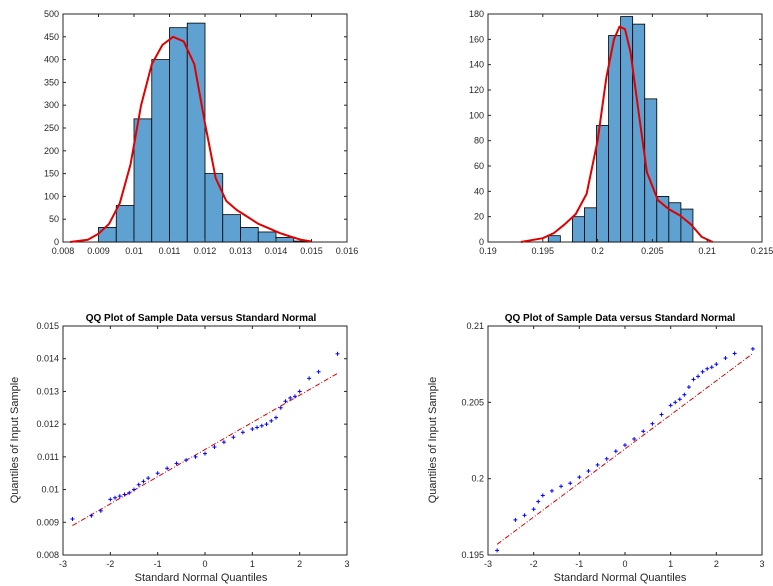  What do you see at coordinates (205, 251) in the screenshot?
I see `x-tick-label: 0.012` at bounding box center [205, 251].